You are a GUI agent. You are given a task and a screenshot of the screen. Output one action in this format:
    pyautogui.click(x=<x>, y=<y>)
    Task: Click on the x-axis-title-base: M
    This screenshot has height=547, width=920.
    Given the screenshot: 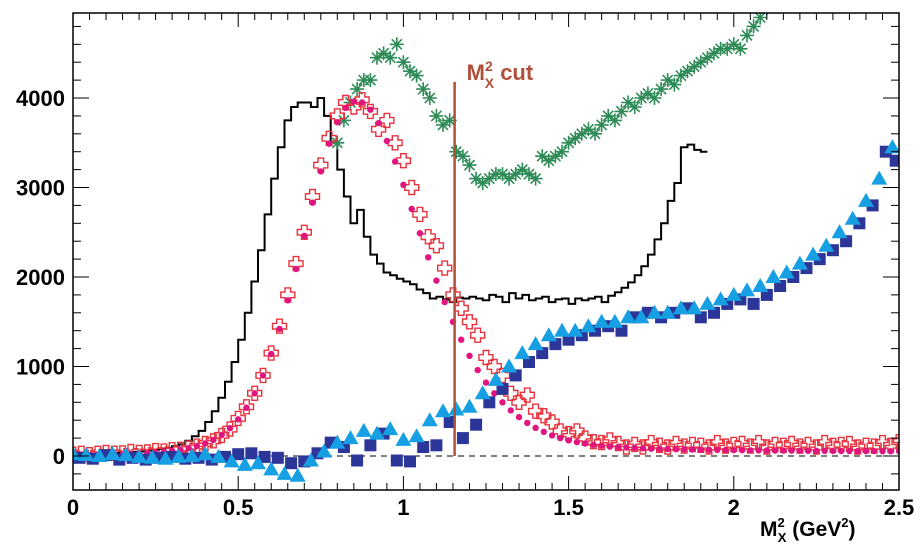 What is the action you would take?
    pyautogui.click(x=769, y=529)
    